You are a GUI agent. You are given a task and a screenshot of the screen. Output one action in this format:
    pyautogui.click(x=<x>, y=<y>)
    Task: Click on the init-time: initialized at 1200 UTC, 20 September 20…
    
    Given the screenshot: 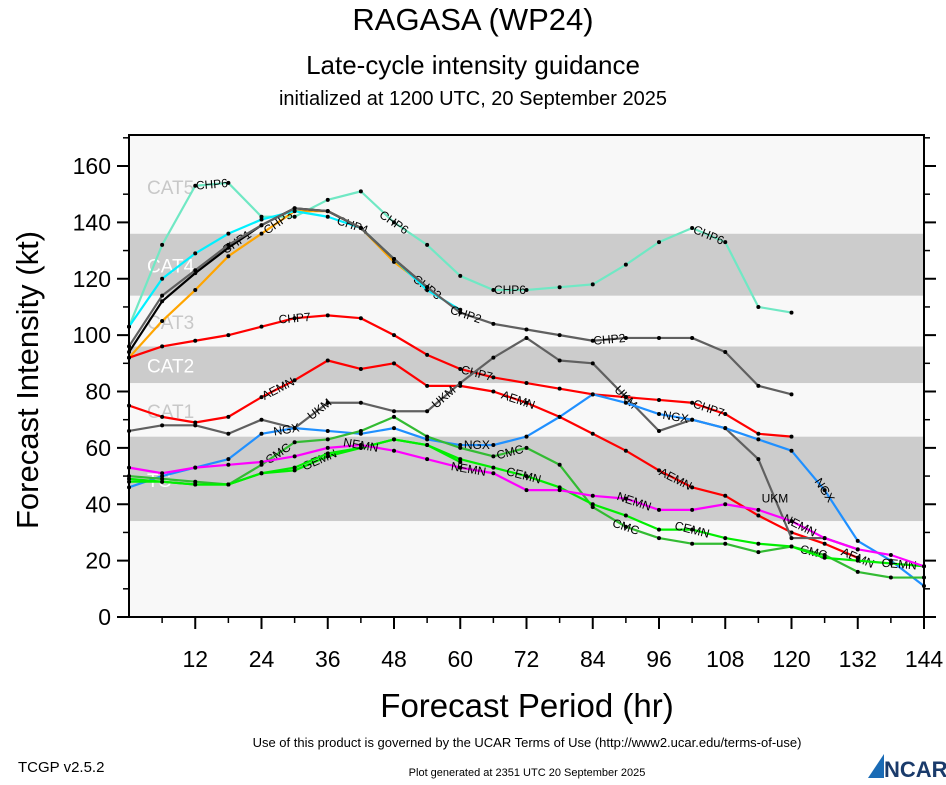 What is the action you would take?
    pyautogui.click(x=473, y=99)
    